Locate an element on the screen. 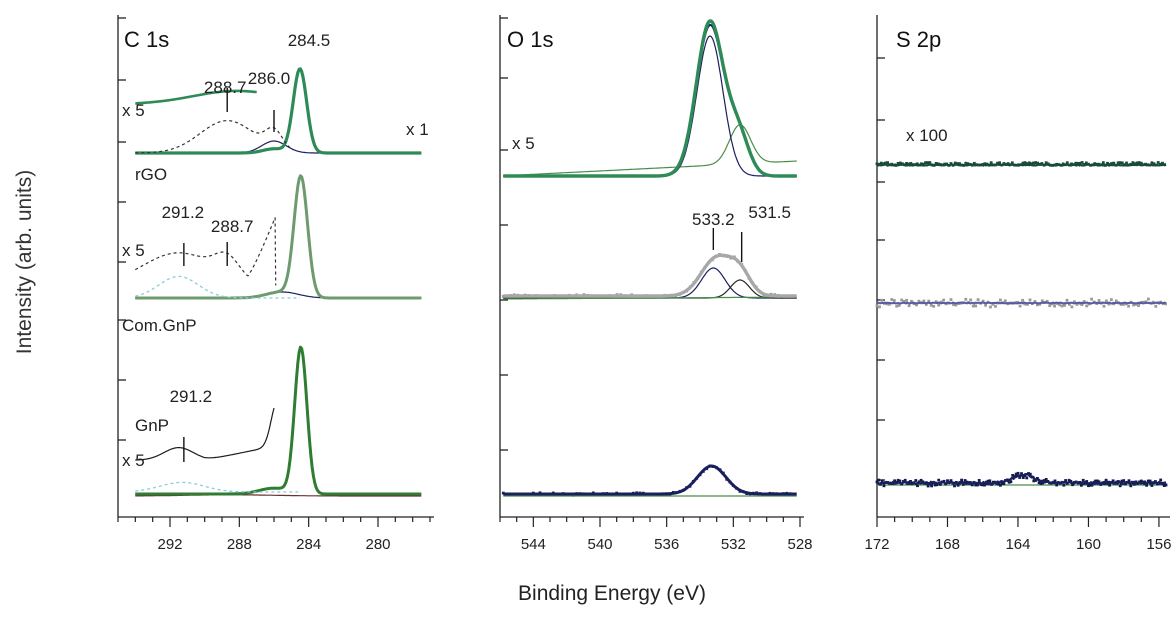 Image resolution: width=1174 pixels, height=628 pixels. x-tick-label: 164 is located at coordinates (1017, 544).